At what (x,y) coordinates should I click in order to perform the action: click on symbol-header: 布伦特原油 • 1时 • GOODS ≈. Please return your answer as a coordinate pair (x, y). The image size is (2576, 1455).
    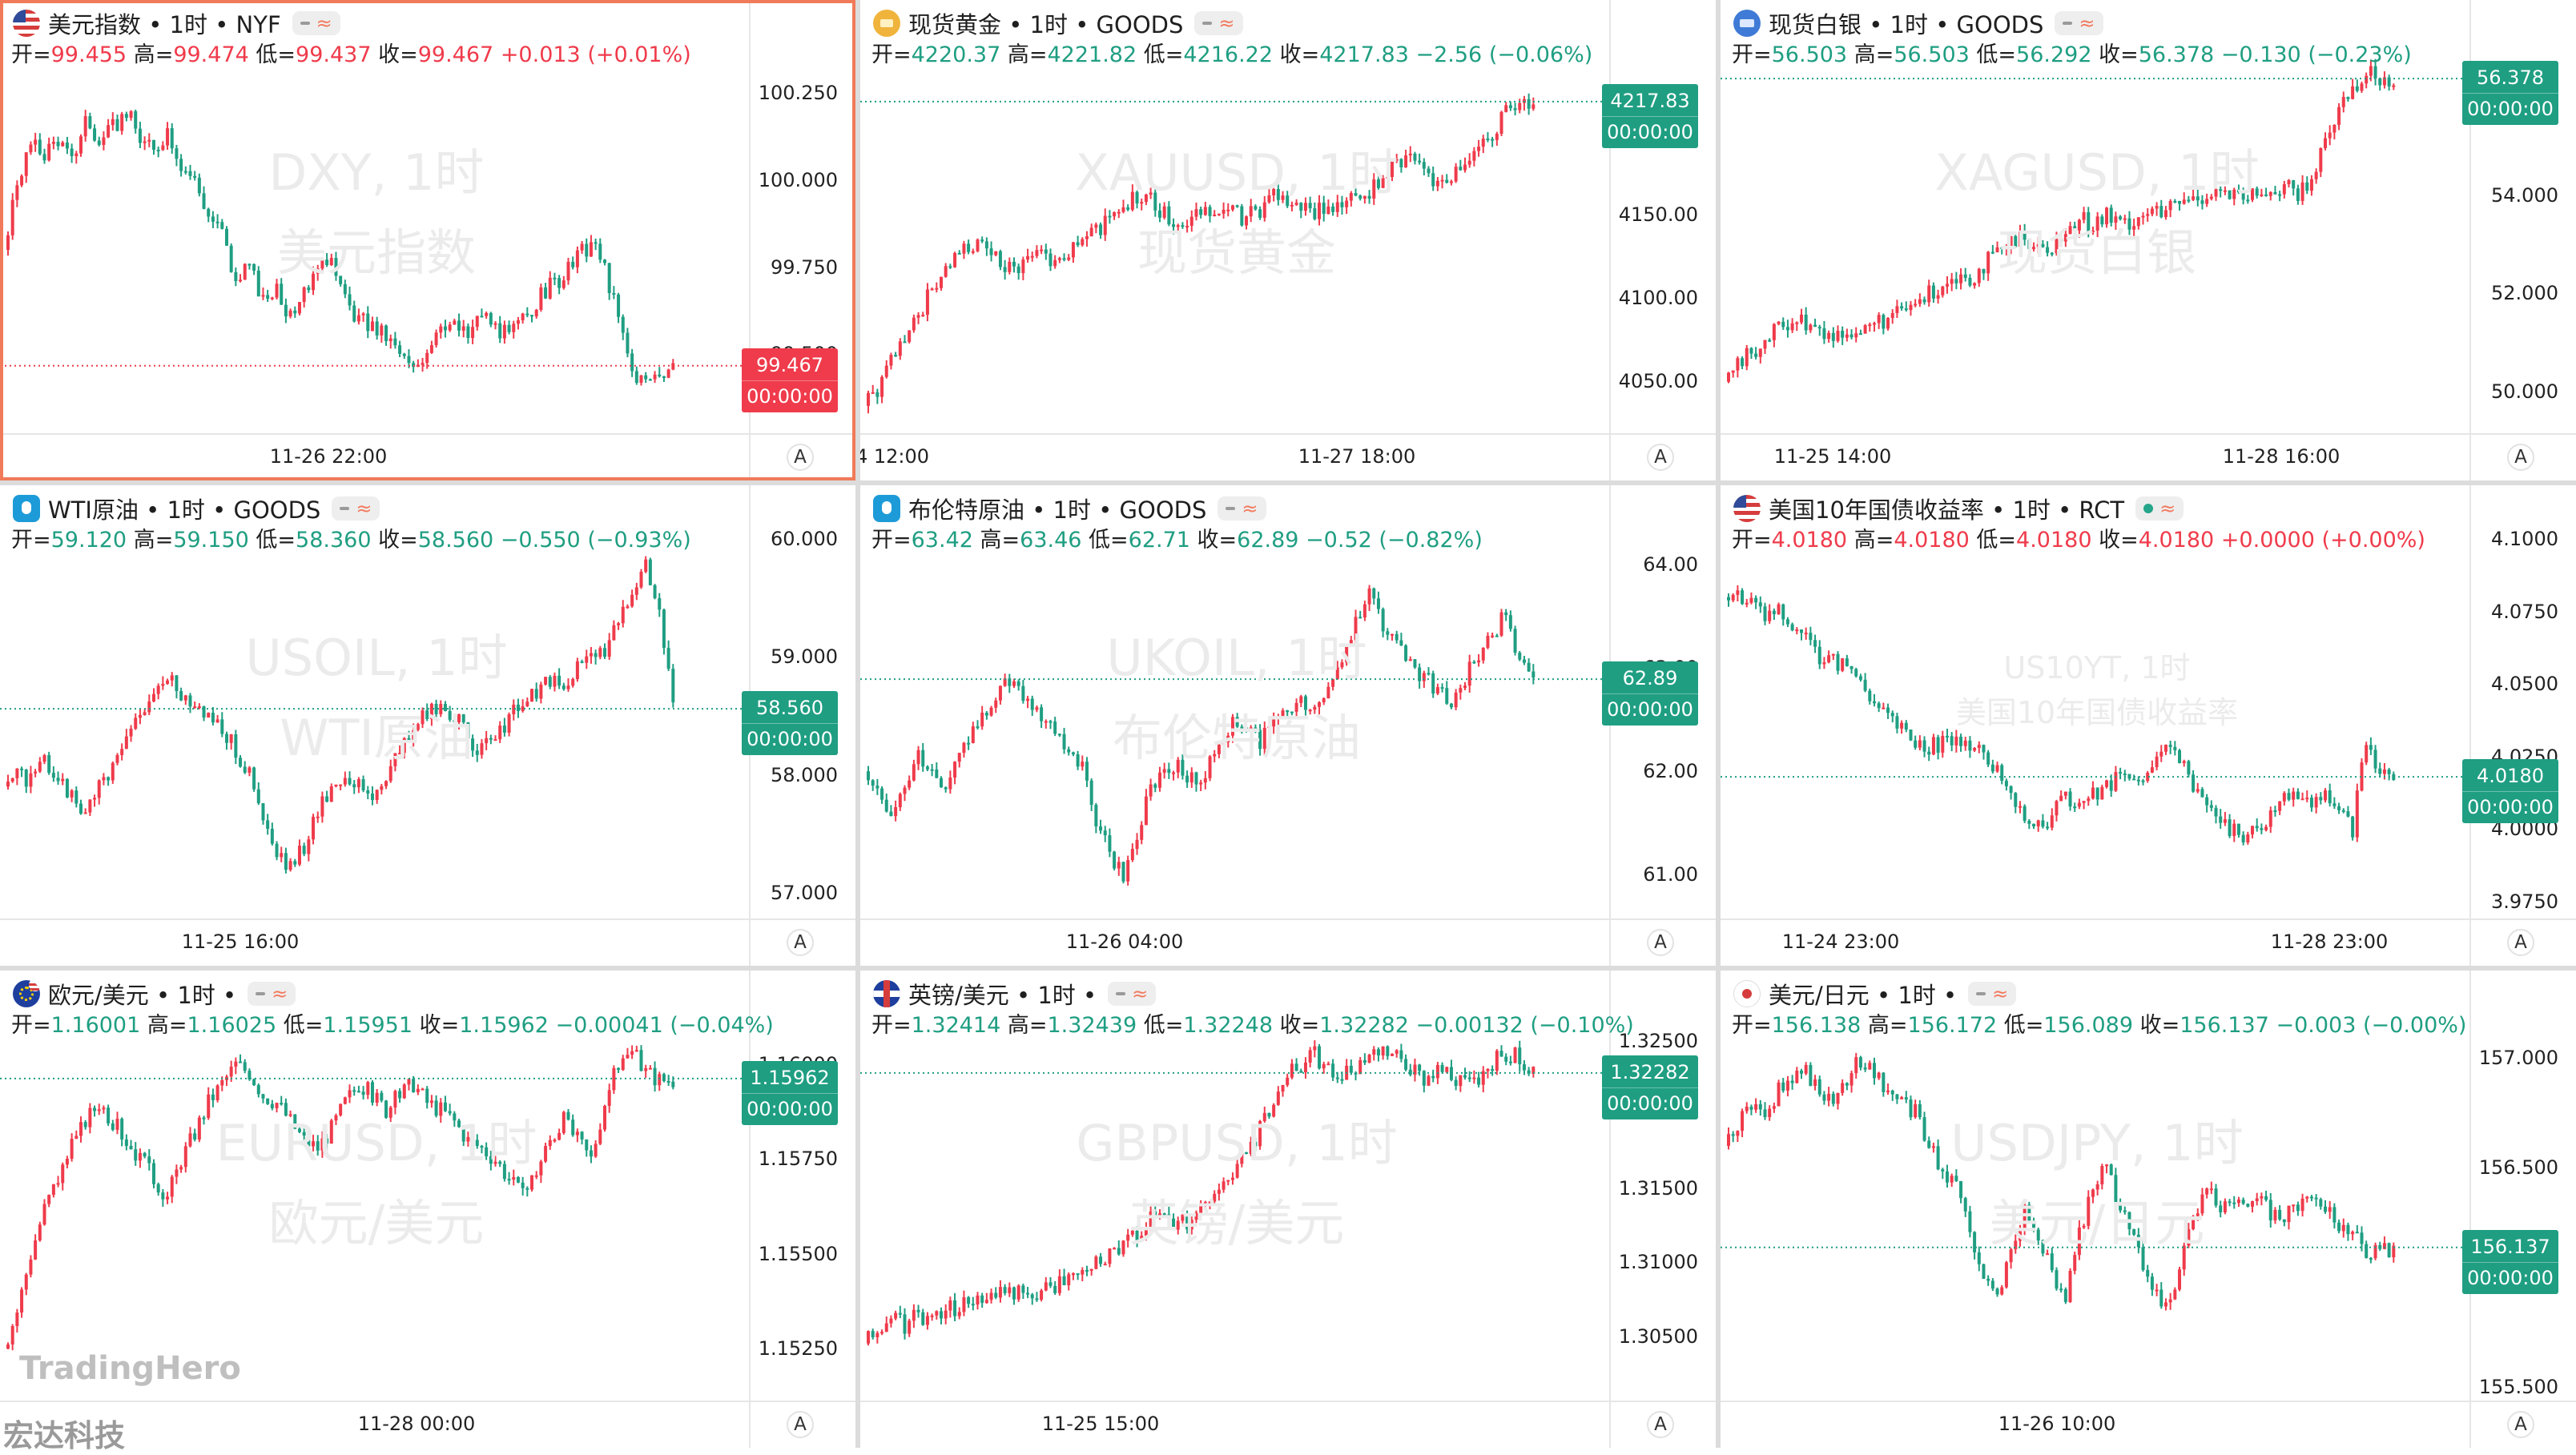
    Looking at the image, I should click on (1234, 508).